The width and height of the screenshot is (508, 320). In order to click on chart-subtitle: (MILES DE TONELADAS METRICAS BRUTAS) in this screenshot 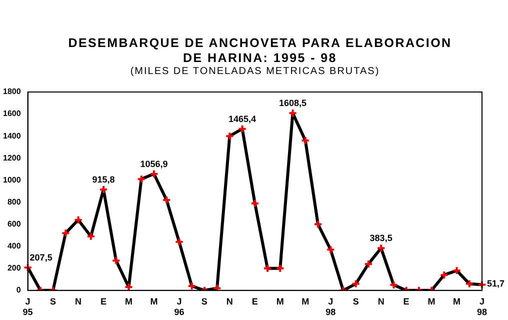, I will do `click(255, 71)`.